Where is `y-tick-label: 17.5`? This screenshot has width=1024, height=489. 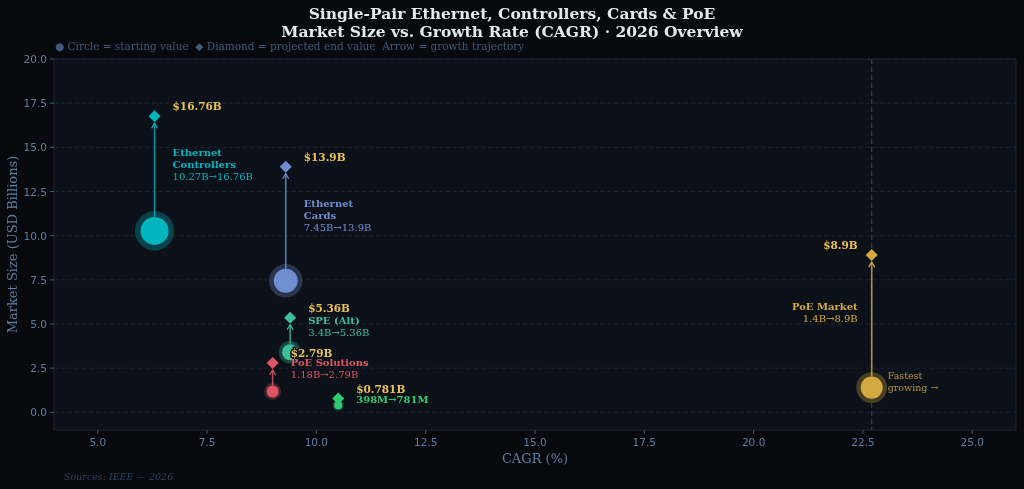
y-tick-label: 17.5 is located at coordinates (35, 103).